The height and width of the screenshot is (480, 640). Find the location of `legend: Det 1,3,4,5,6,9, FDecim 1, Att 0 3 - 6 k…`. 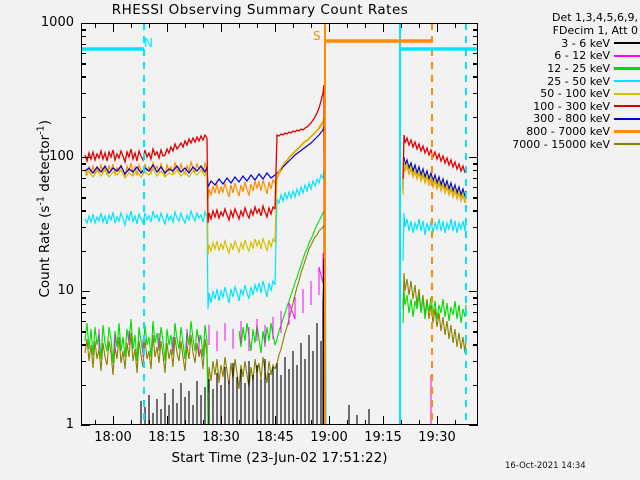

legend: Det 1,3,4,5,6,9, FDecim 1, Att 0 3 - 6 k… is located at coordinates (563, 81).